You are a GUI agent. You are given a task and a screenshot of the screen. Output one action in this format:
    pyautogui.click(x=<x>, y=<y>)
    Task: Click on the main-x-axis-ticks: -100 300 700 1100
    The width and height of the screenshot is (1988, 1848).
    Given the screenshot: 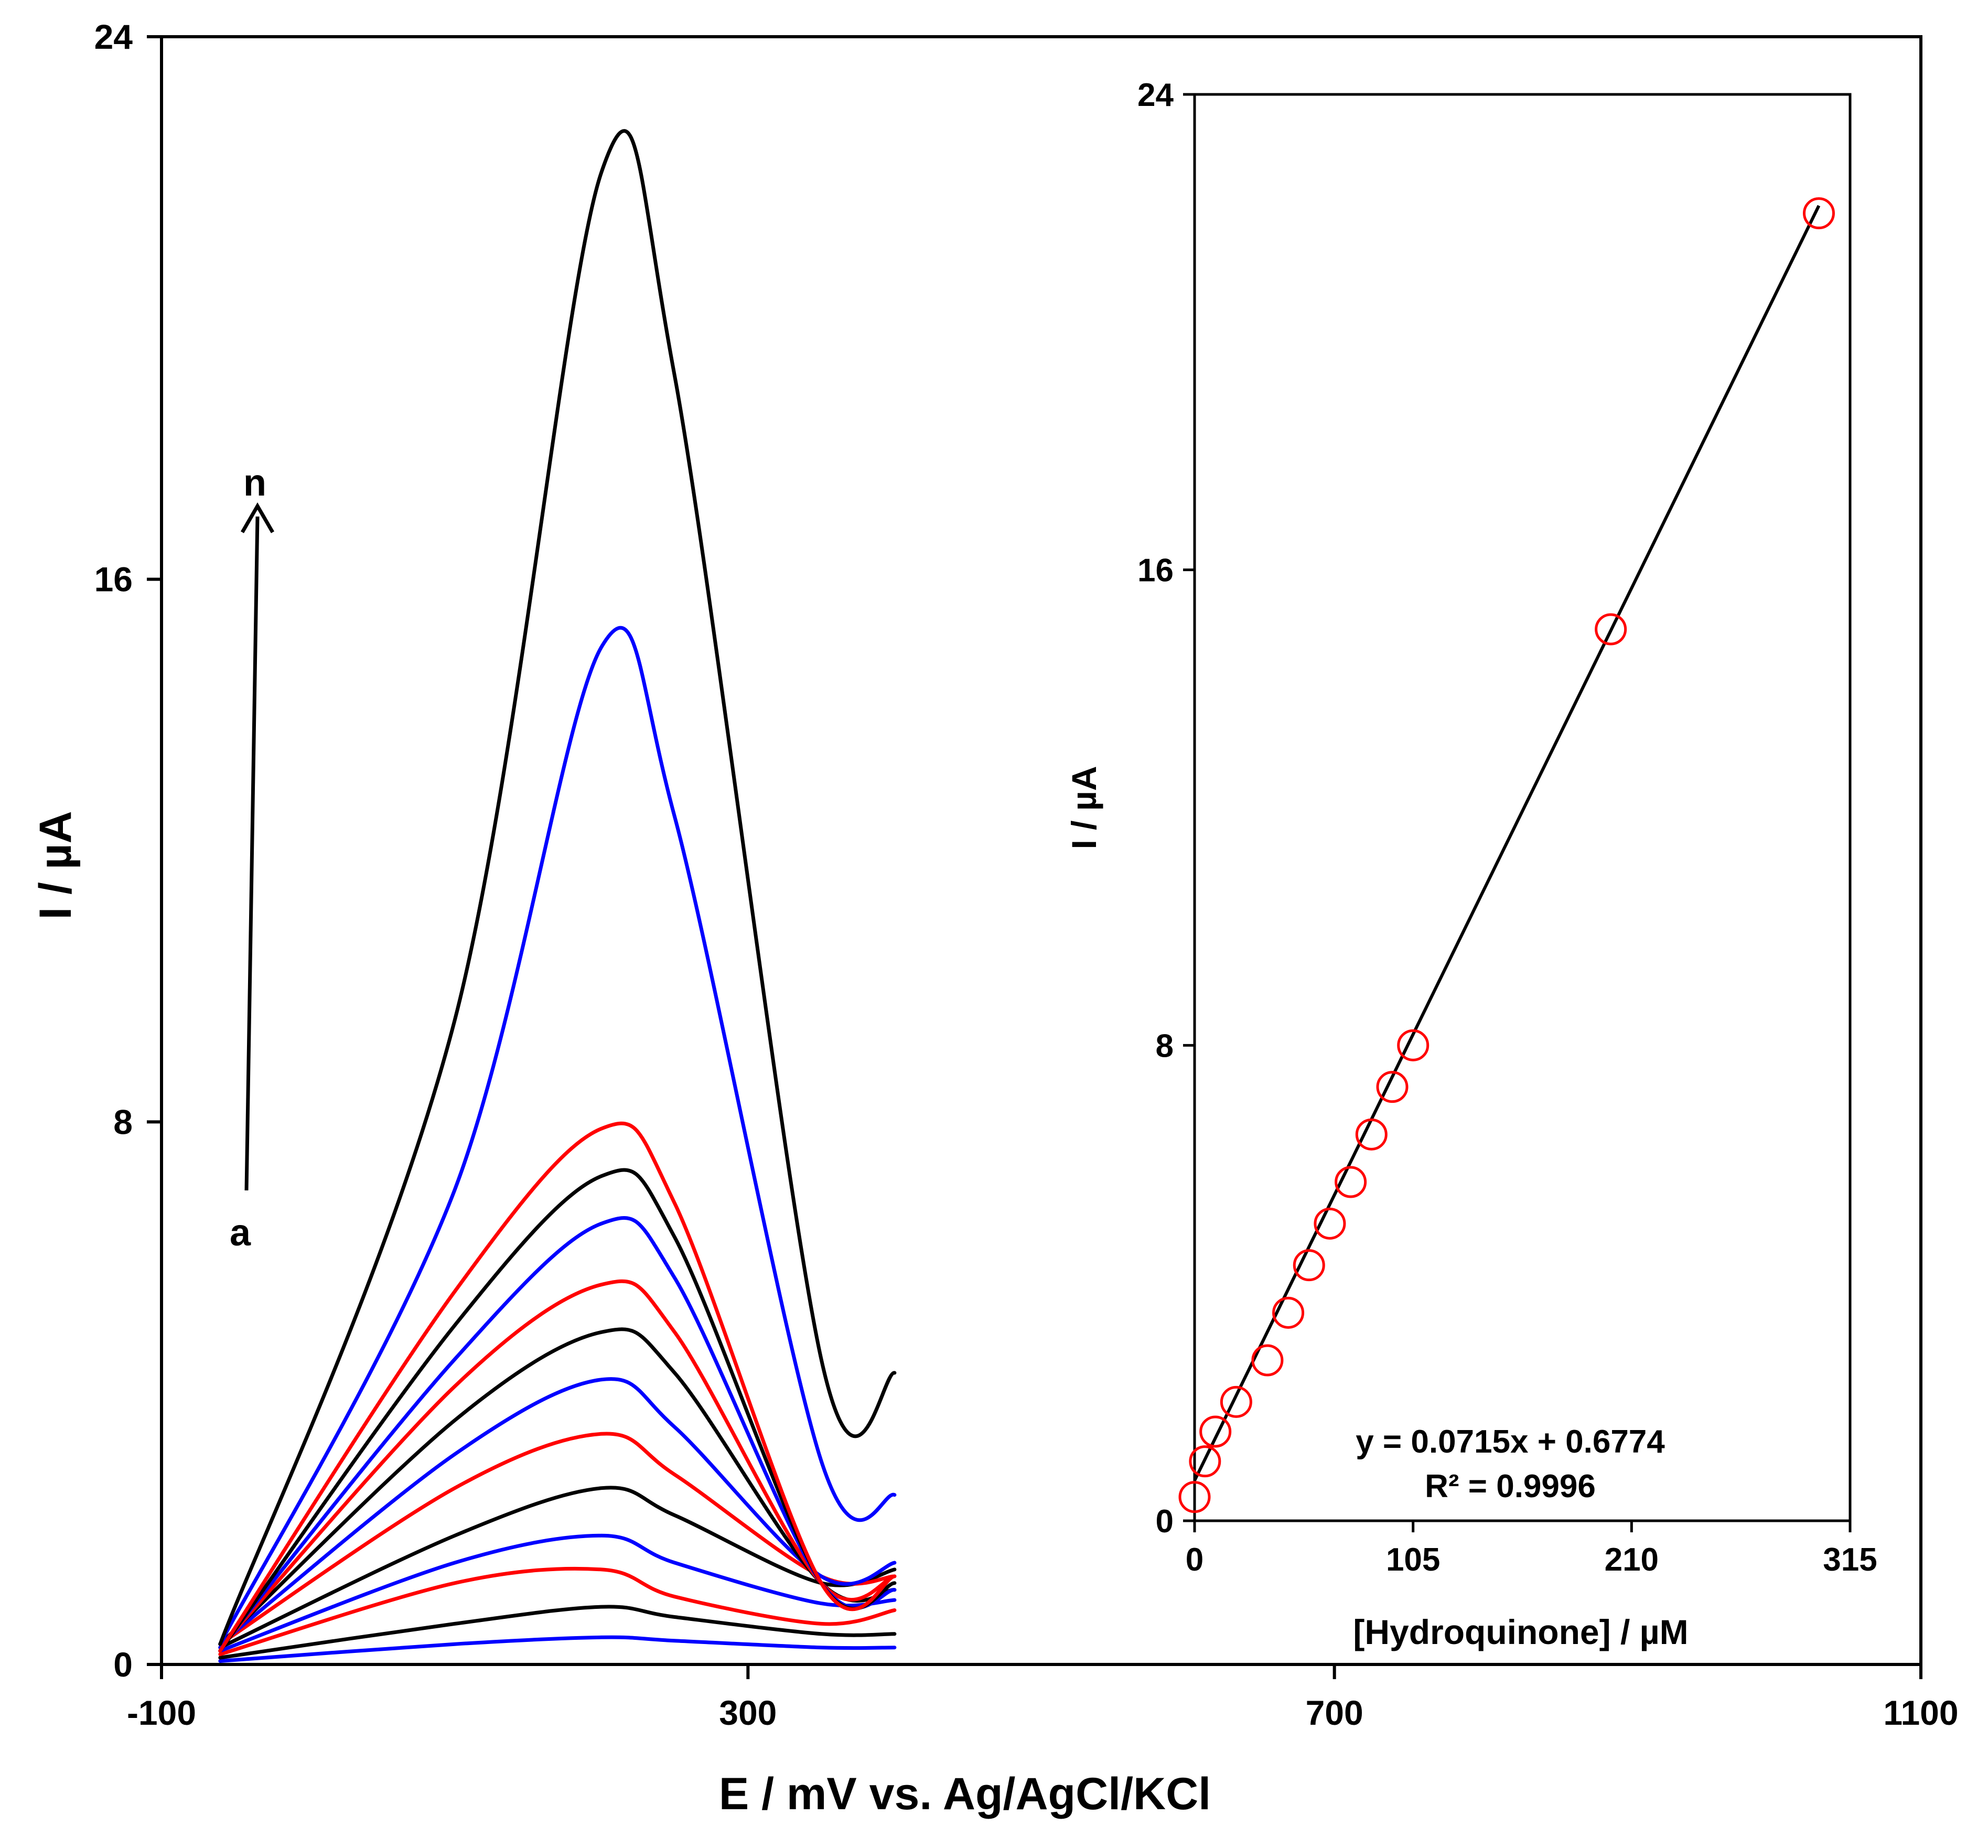 What is the action you would take?
    pyautogui.click(x=1043, y=1698)
    